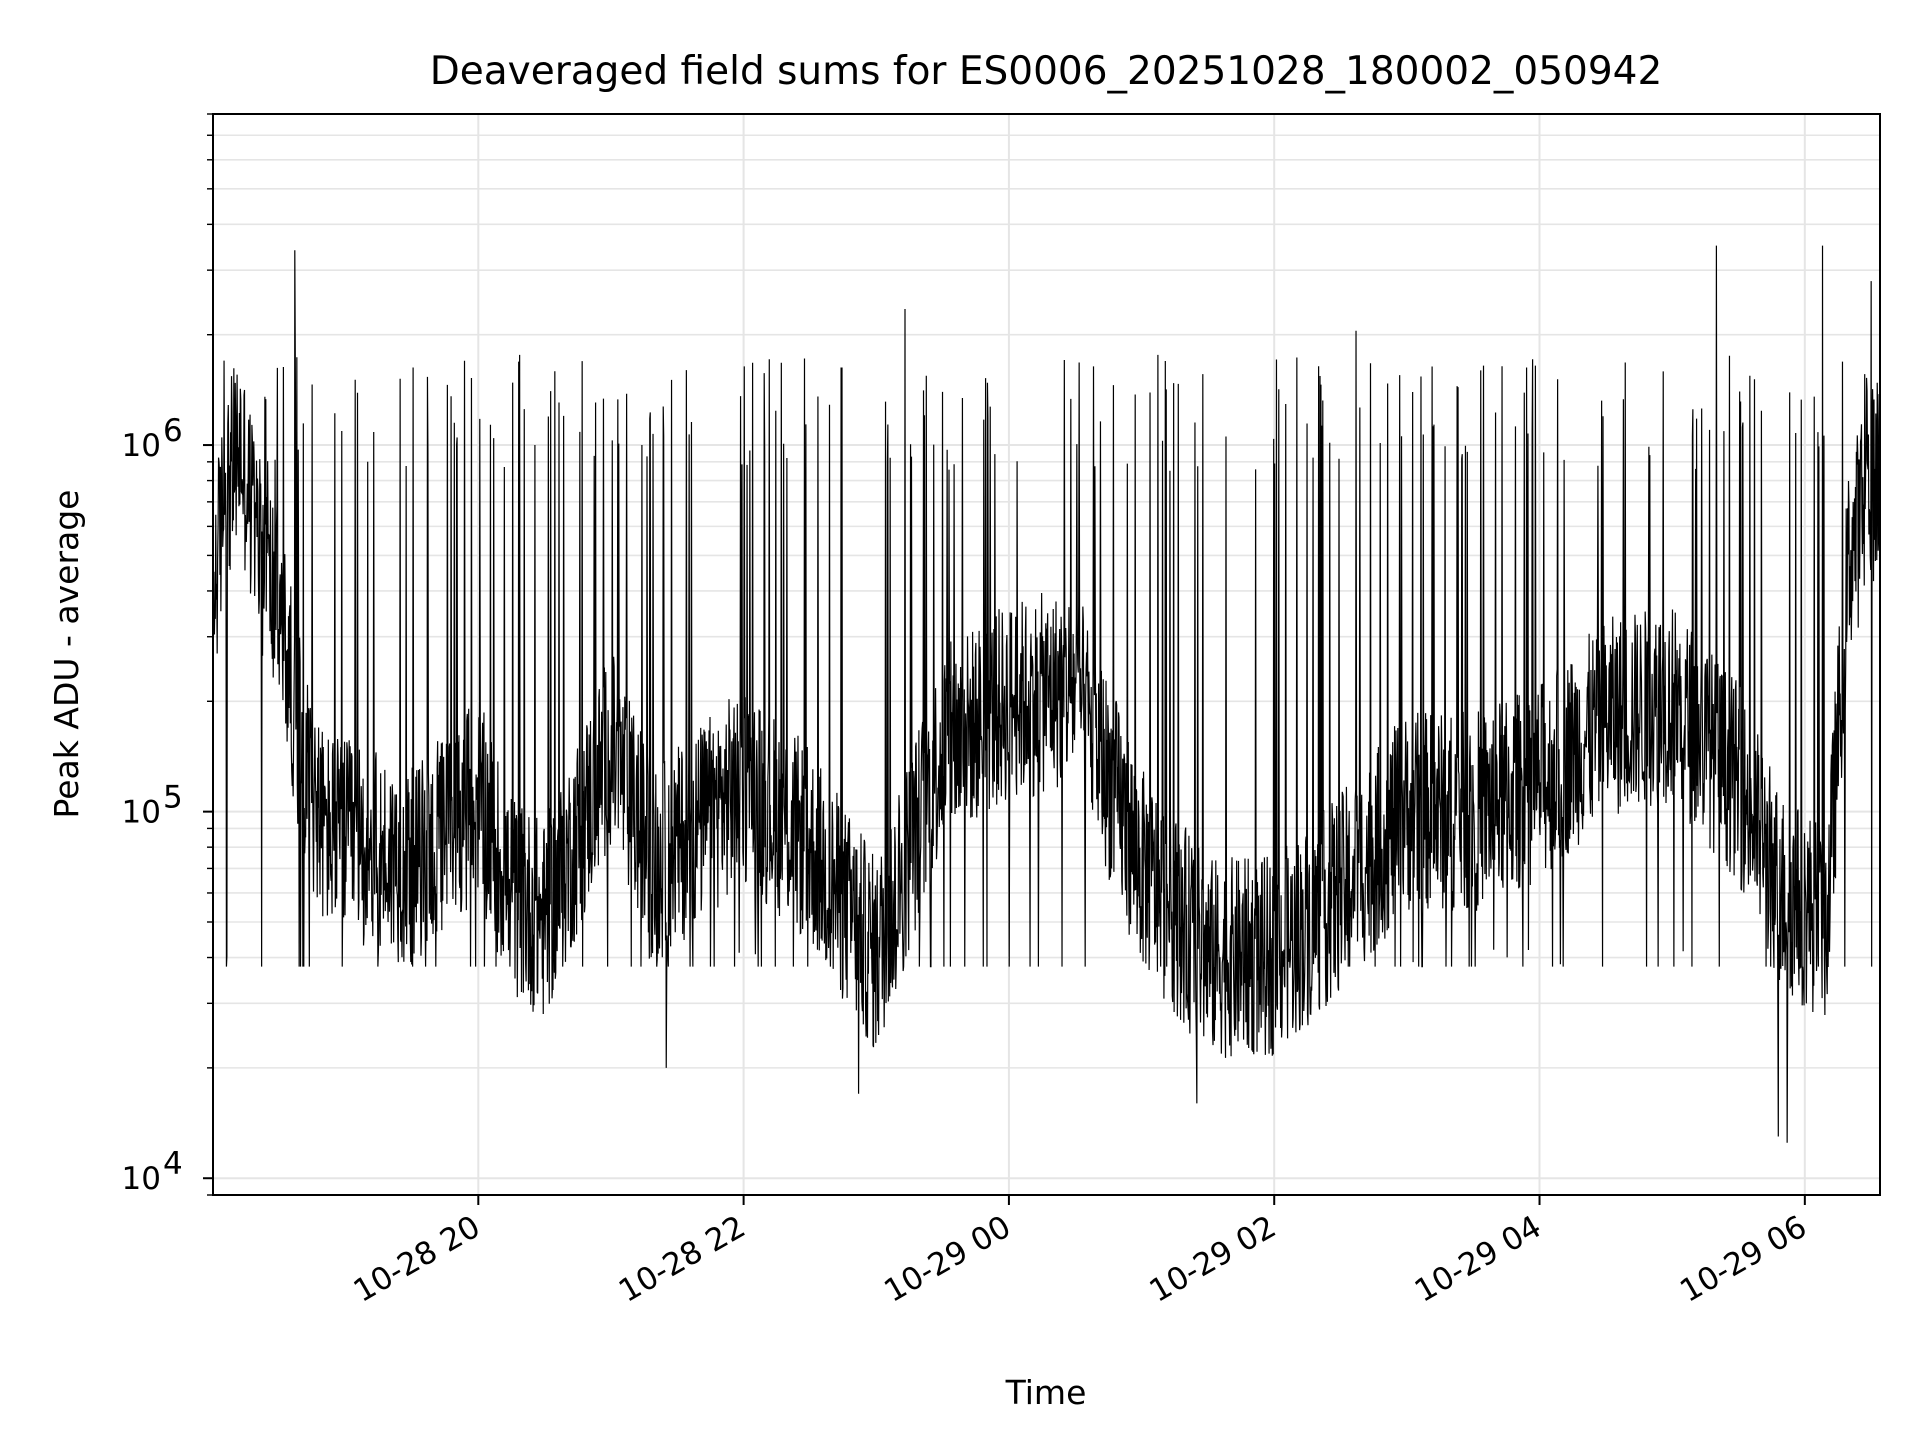 Image resolution: width=1920 pixels, height=1440 pixels. What do you see at coordinates (66, 654) in the screenshot?
I see `y-axis-label: Peak ADU - average` at bounding box center [66, 654].